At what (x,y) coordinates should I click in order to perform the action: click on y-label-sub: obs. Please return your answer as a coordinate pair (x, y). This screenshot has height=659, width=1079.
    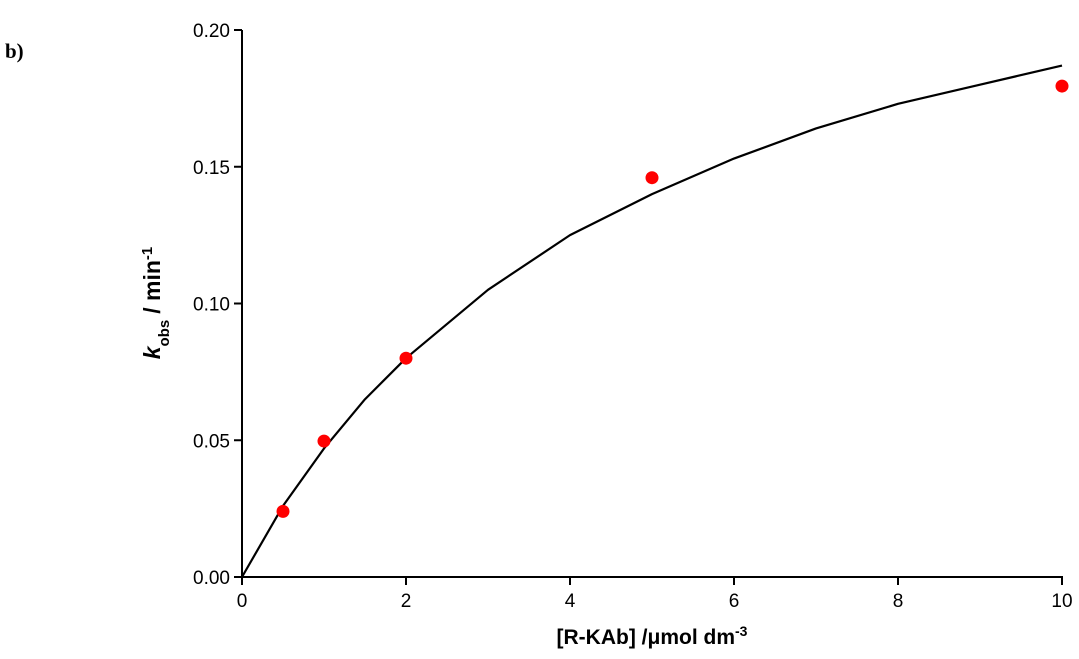
    Looking at the image, I should click on (164, 333).